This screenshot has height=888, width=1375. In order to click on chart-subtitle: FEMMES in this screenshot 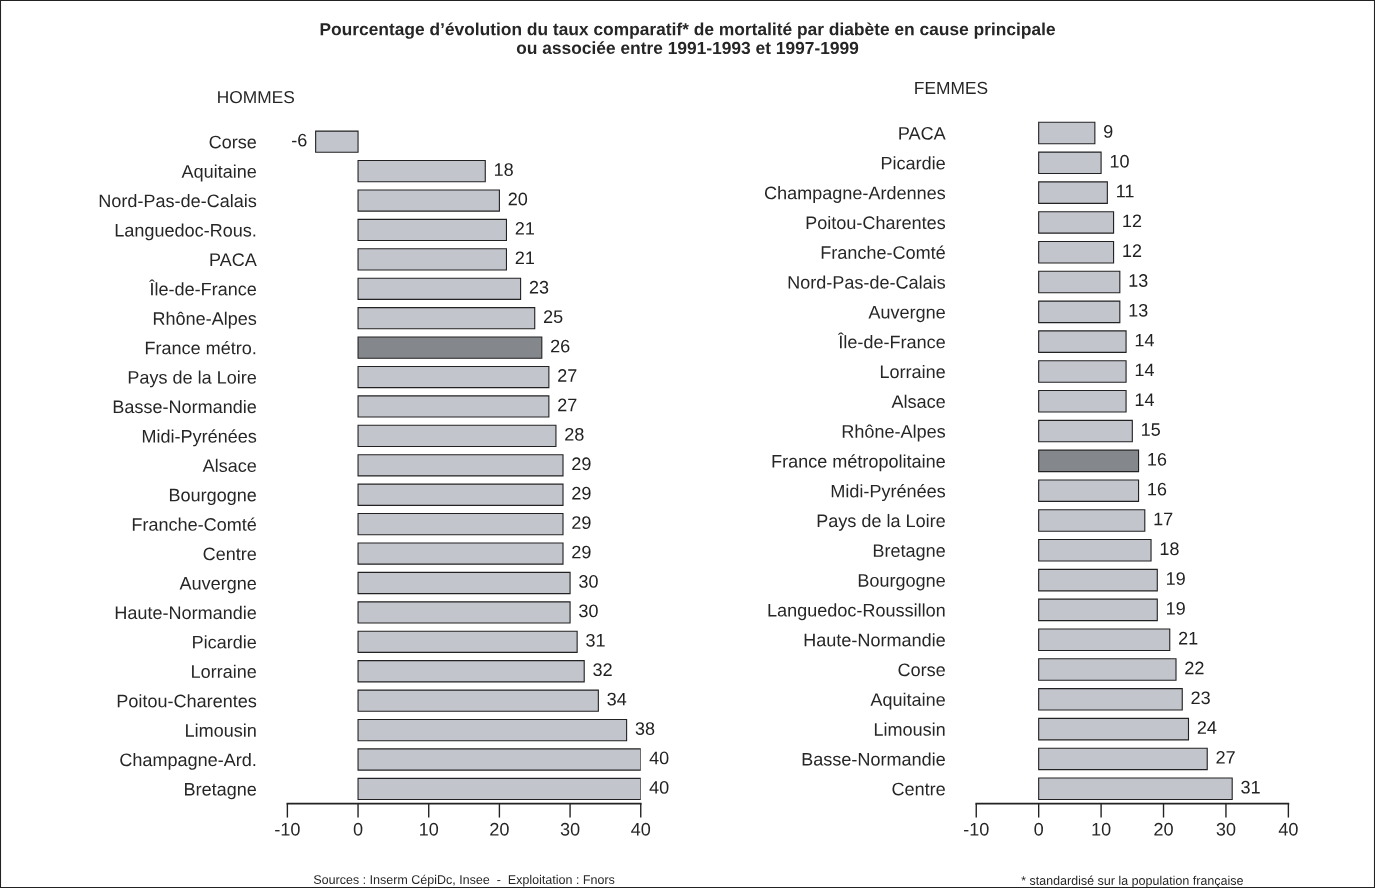, I will do `click(951, 88)`.